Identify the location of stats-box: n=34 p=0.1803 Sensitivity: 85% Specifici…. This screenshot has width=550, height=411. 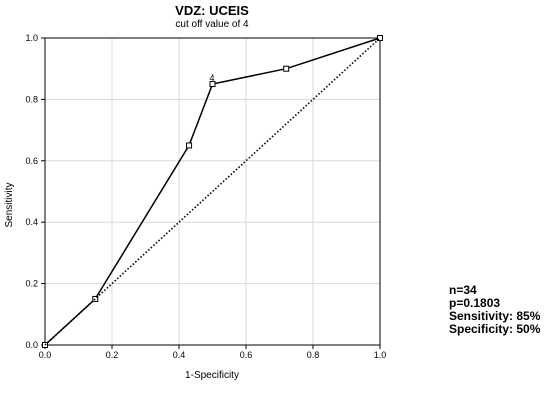
(494, 310).